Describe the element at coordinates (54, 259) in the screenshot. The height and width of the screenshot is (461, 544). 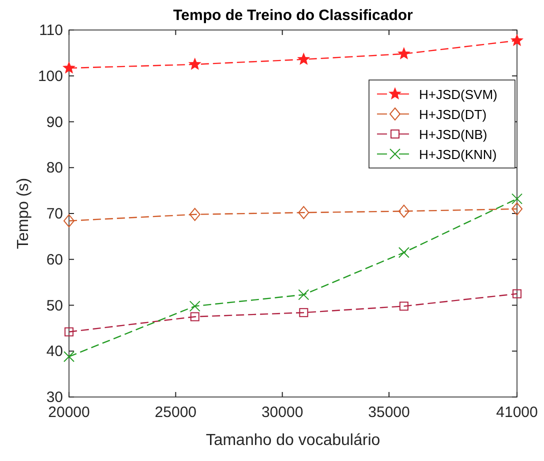
I see `y-tick-label: 60` at that location.